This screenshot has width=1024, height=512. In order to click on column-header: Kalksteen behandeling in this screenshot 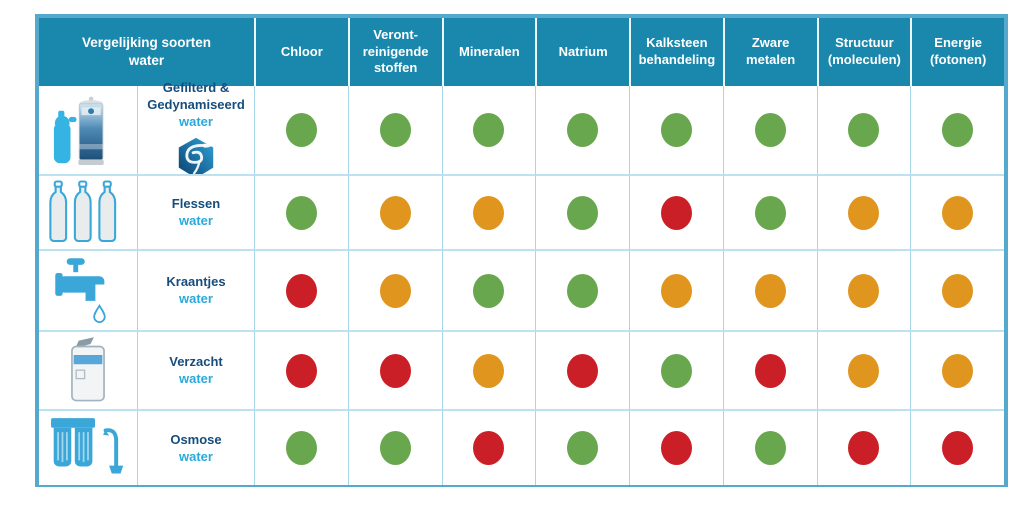, I will do `click(676, 52)`.